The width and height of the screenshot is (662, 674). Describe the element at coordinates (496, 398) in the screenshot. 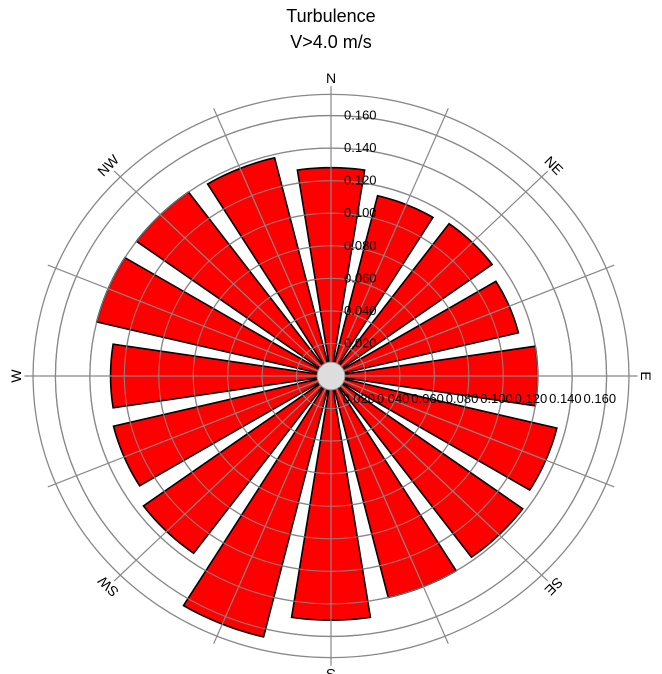

I see `radial-tick-label-e: 0.100` at that location.